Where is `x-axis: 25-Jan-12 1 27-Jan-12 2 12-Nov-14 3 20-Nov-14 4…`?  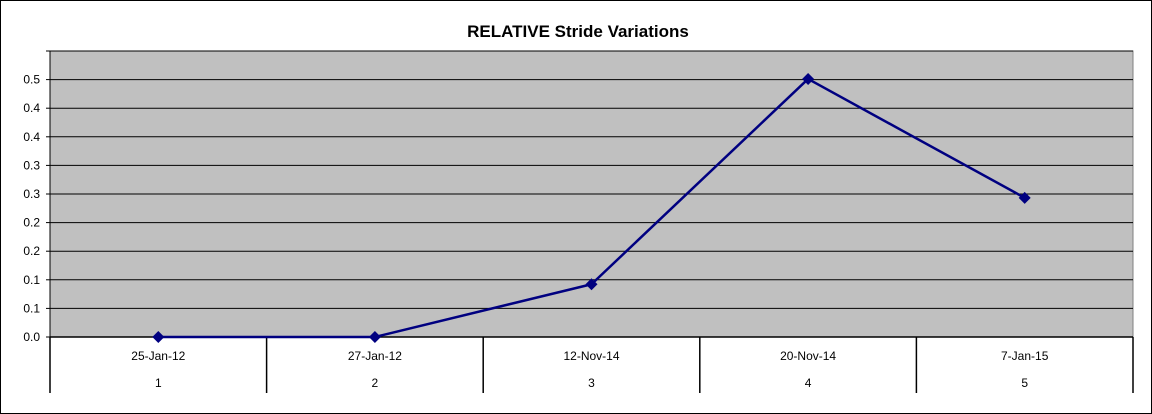 x-axis: 25-Jan-12 1 27-Jan-12 2 12-Nov-14 3 20-Nov-14 4… is located at coordinates (591, 364).